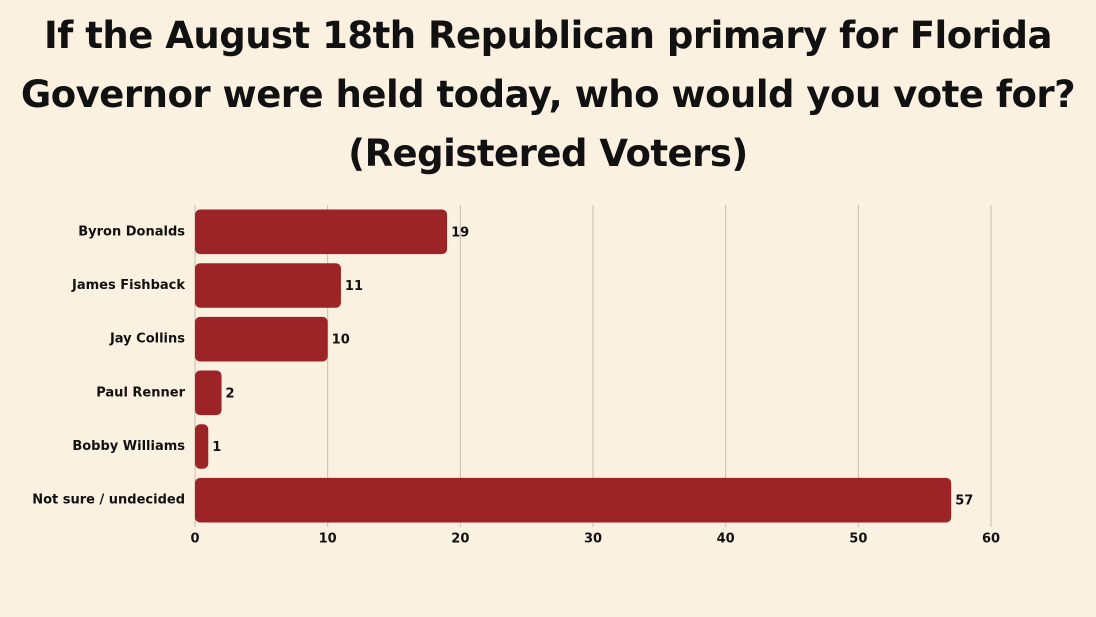 This screenshot has height=617, width=1096. Describe the element at coordinates (147, 339) in the screenshot. I see `y-tick-label: Jay Collins` at that location.